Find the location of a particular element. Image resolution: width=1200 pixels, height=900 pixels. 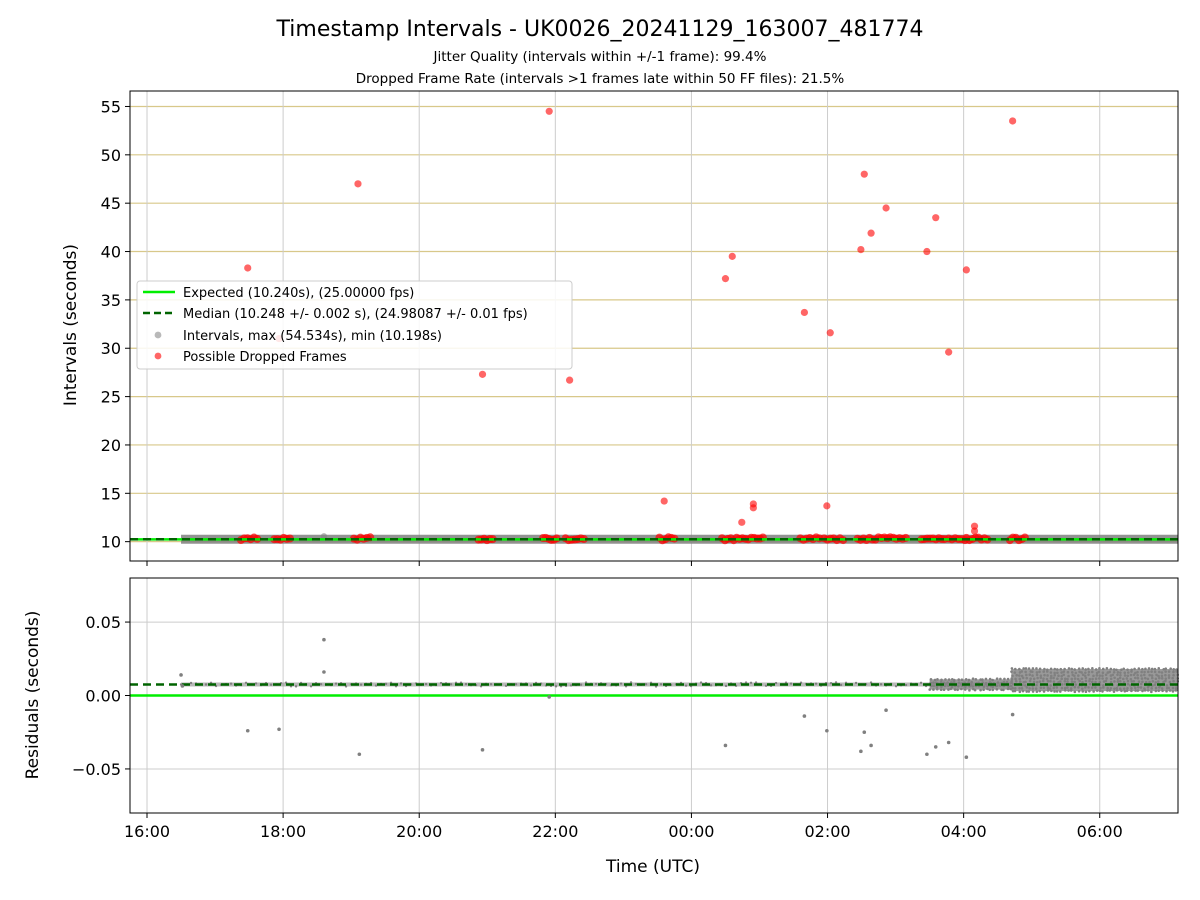

top-y-tick-label: 15 is located at coordinates (111, 493).